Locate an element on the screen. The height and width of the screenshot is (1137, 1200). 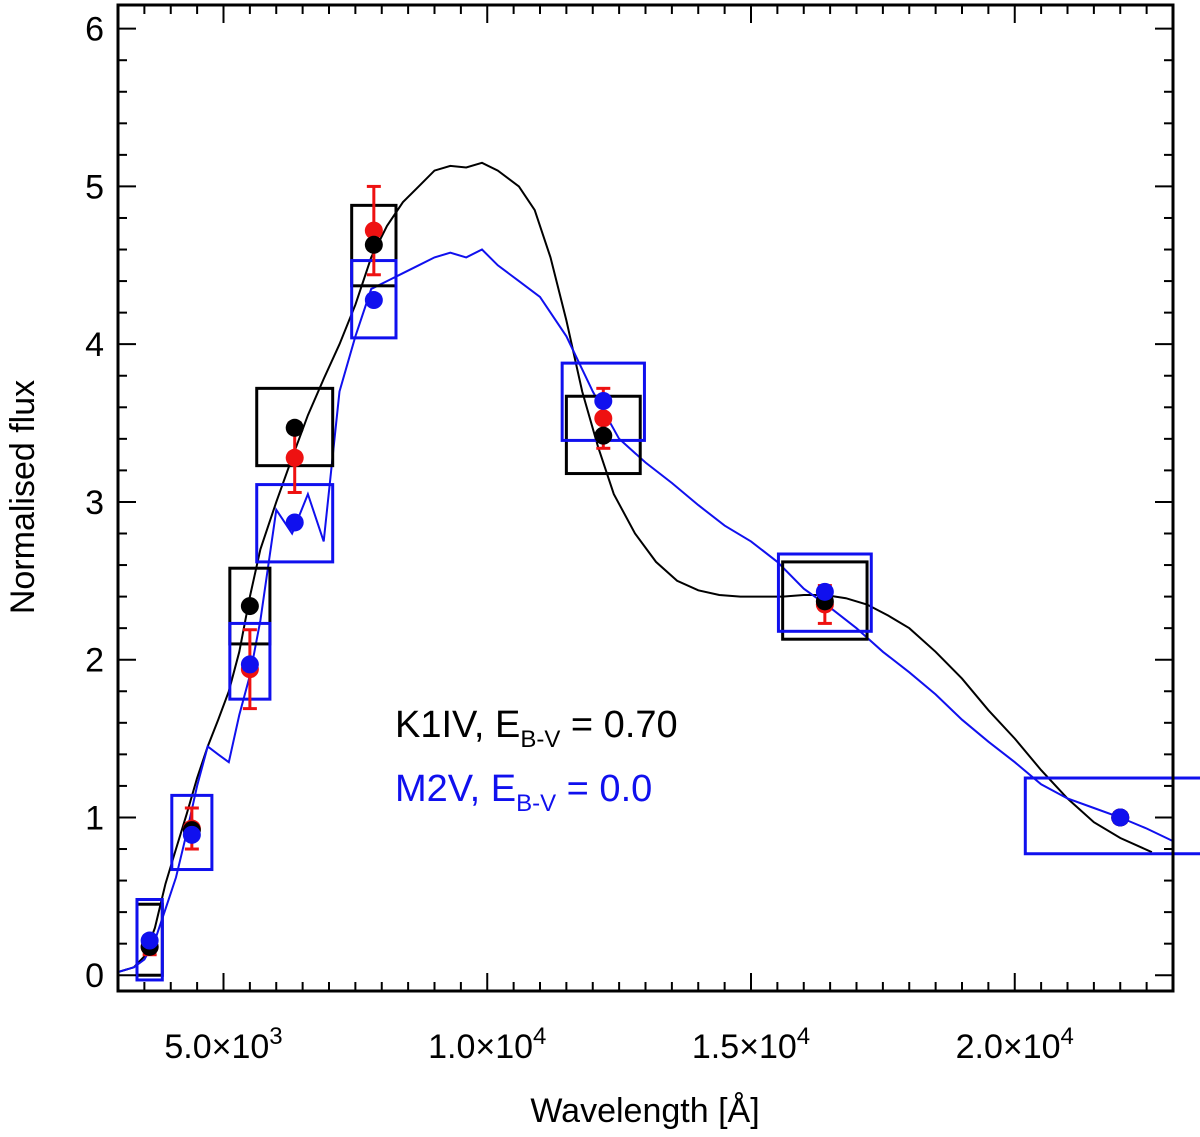
annotation-m2v-prefix: M2V, E is located at coordinates (455, 789).